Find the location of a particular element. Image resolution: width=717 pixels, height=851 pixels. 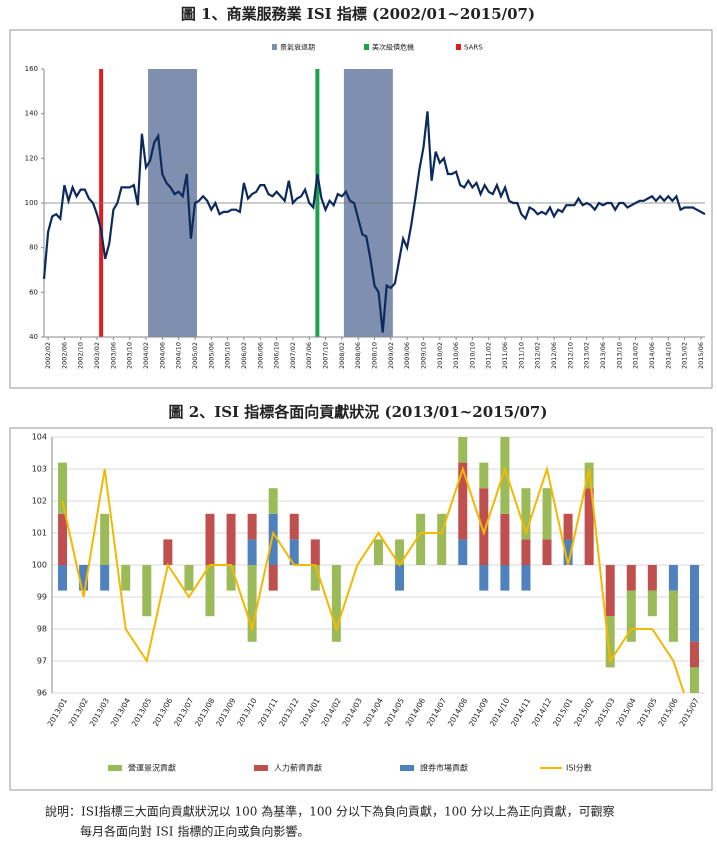

x-tick-label: 2006/06 is located at coordinates (260, 355).